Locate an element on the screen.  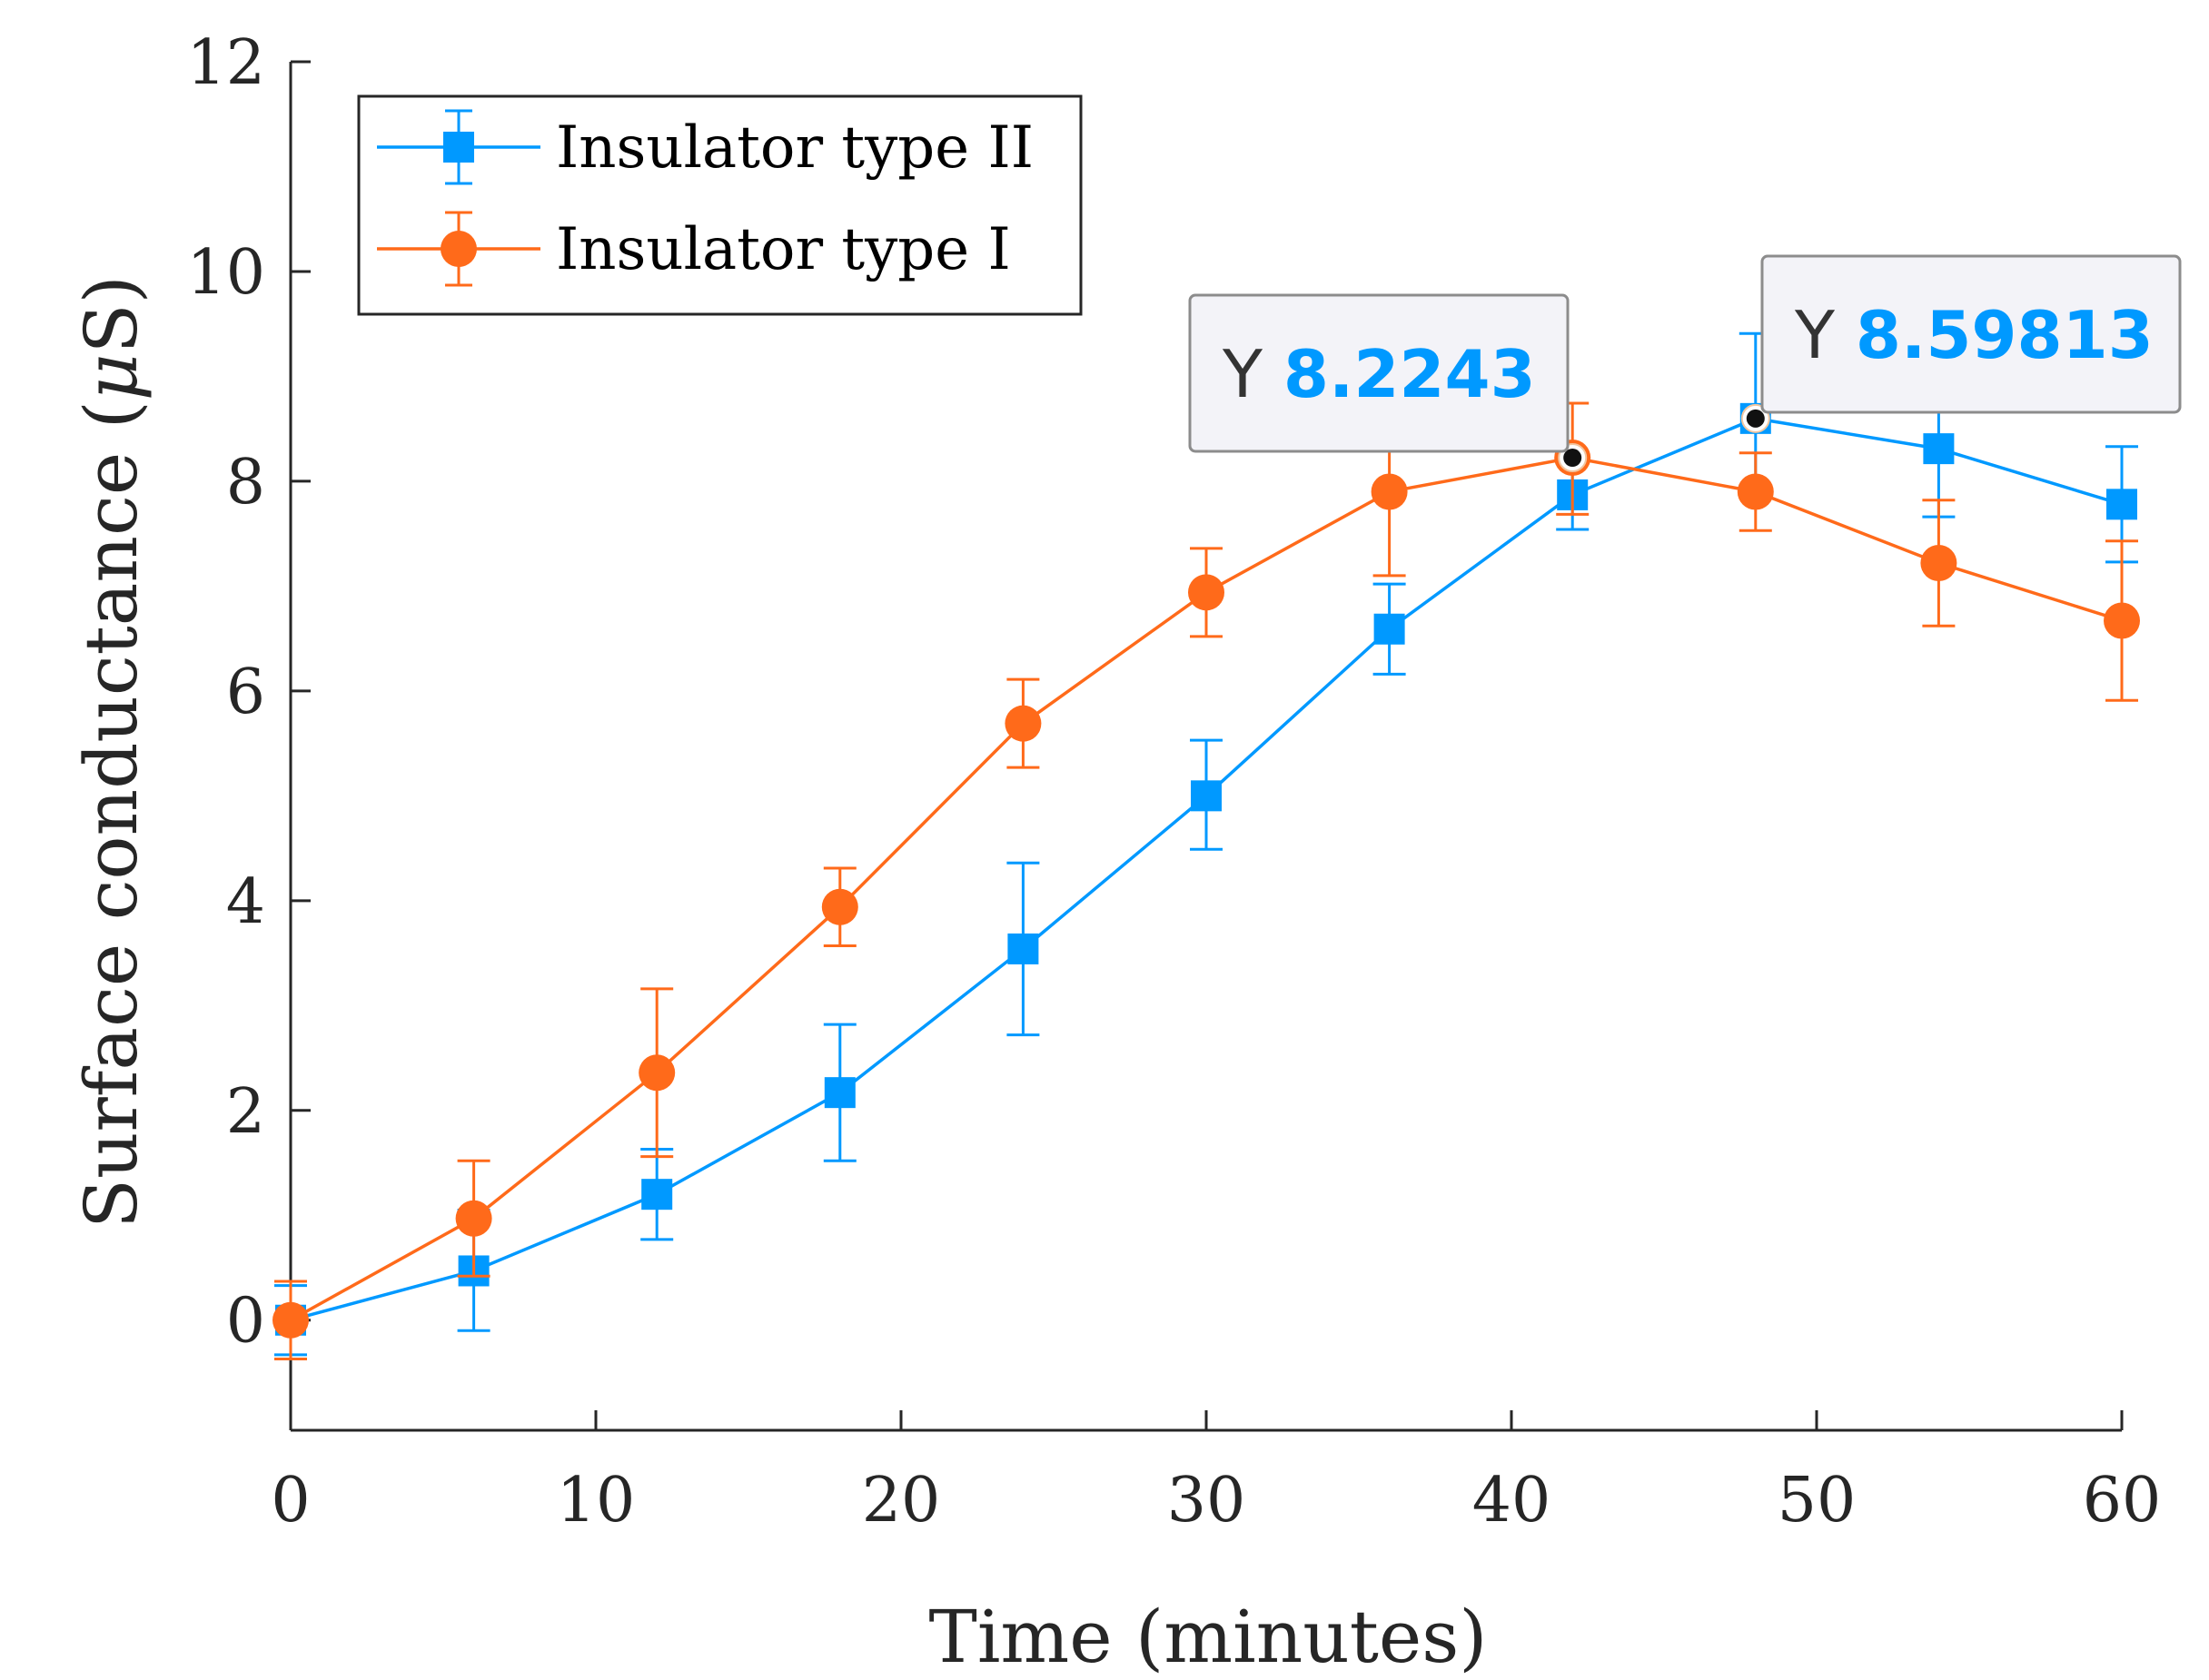
y-tick-label: 8 is located at coordinates (245, 483).